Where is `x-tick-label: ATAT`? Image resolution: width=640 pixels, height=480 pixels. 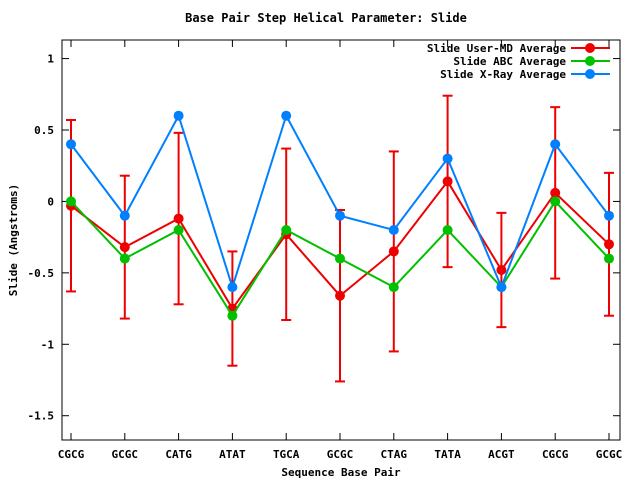
x-tick-label: ATAT is located at coordinates (232, 454).